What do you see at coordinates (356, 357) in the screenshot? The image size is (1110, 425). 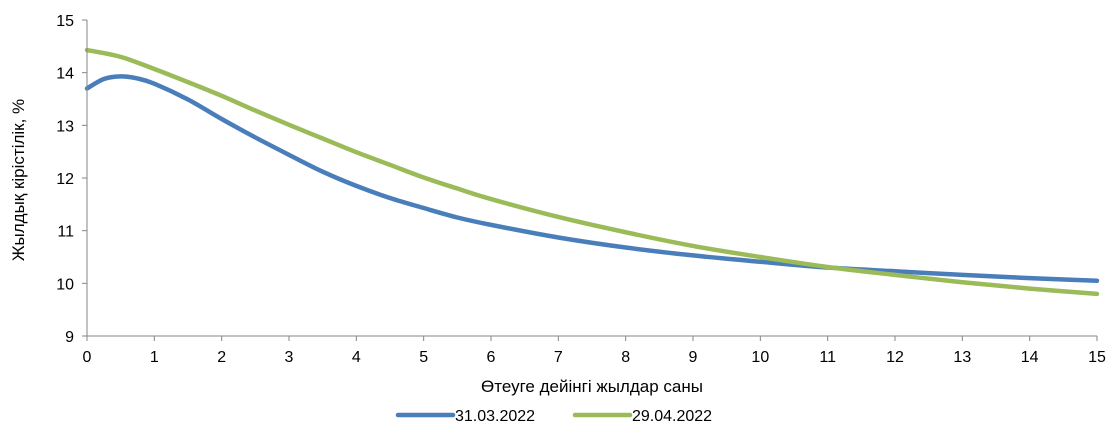 I see `x-tick-label: 4` at bounding box center [356, 357].